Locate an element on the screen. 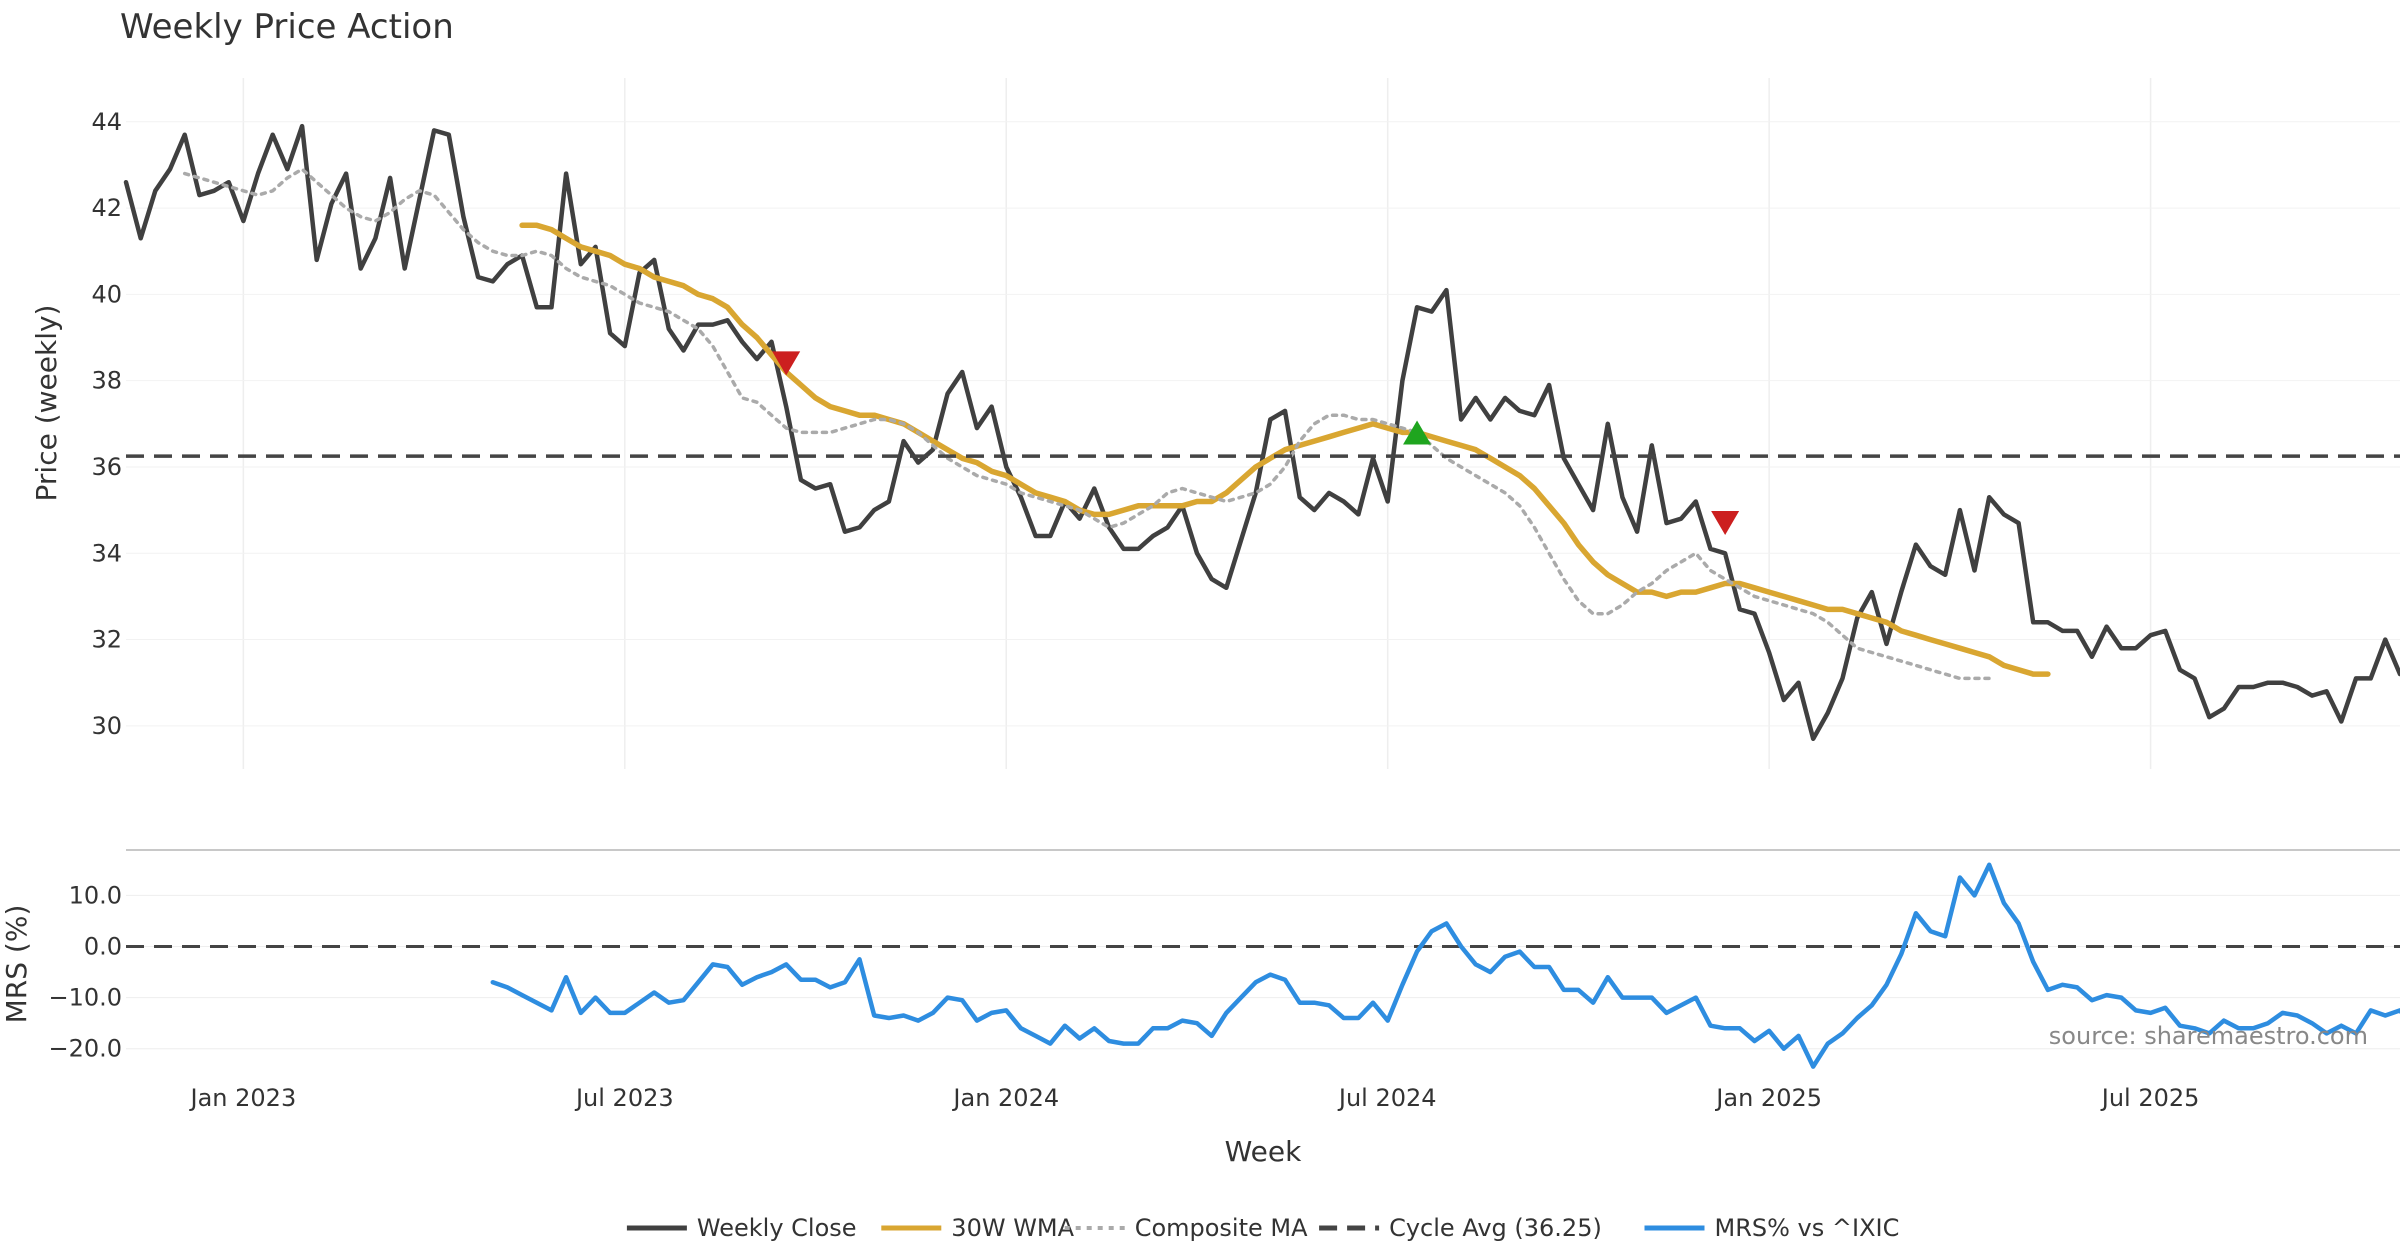 Image resolution: width=2400 pixels, height=1260 pixels. price-y-tick-label: 44 is located at coordinates (106, 122).